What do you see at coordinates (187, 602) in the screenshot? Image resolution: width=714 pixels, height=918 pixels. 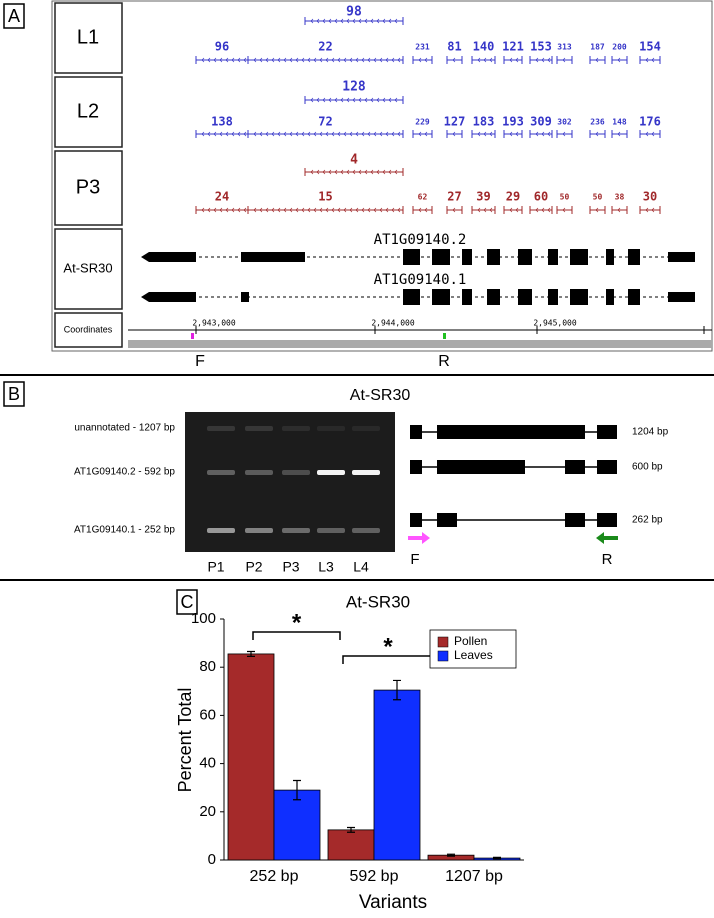 I see `panel-label-box` at bounding box center [187, 602].